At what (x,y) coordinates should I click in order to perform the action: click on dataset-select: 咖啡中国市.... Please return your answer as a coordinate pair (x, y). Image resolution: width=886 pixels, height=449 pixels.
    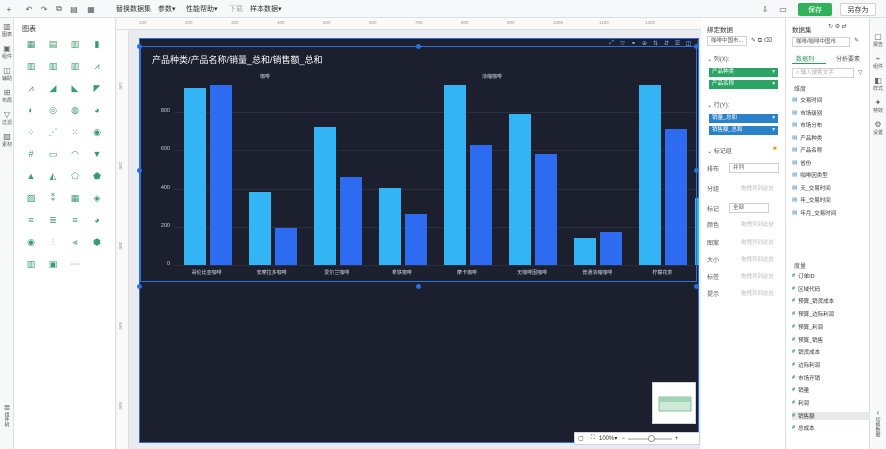
    Looking at the image, I should click on (727, 41).